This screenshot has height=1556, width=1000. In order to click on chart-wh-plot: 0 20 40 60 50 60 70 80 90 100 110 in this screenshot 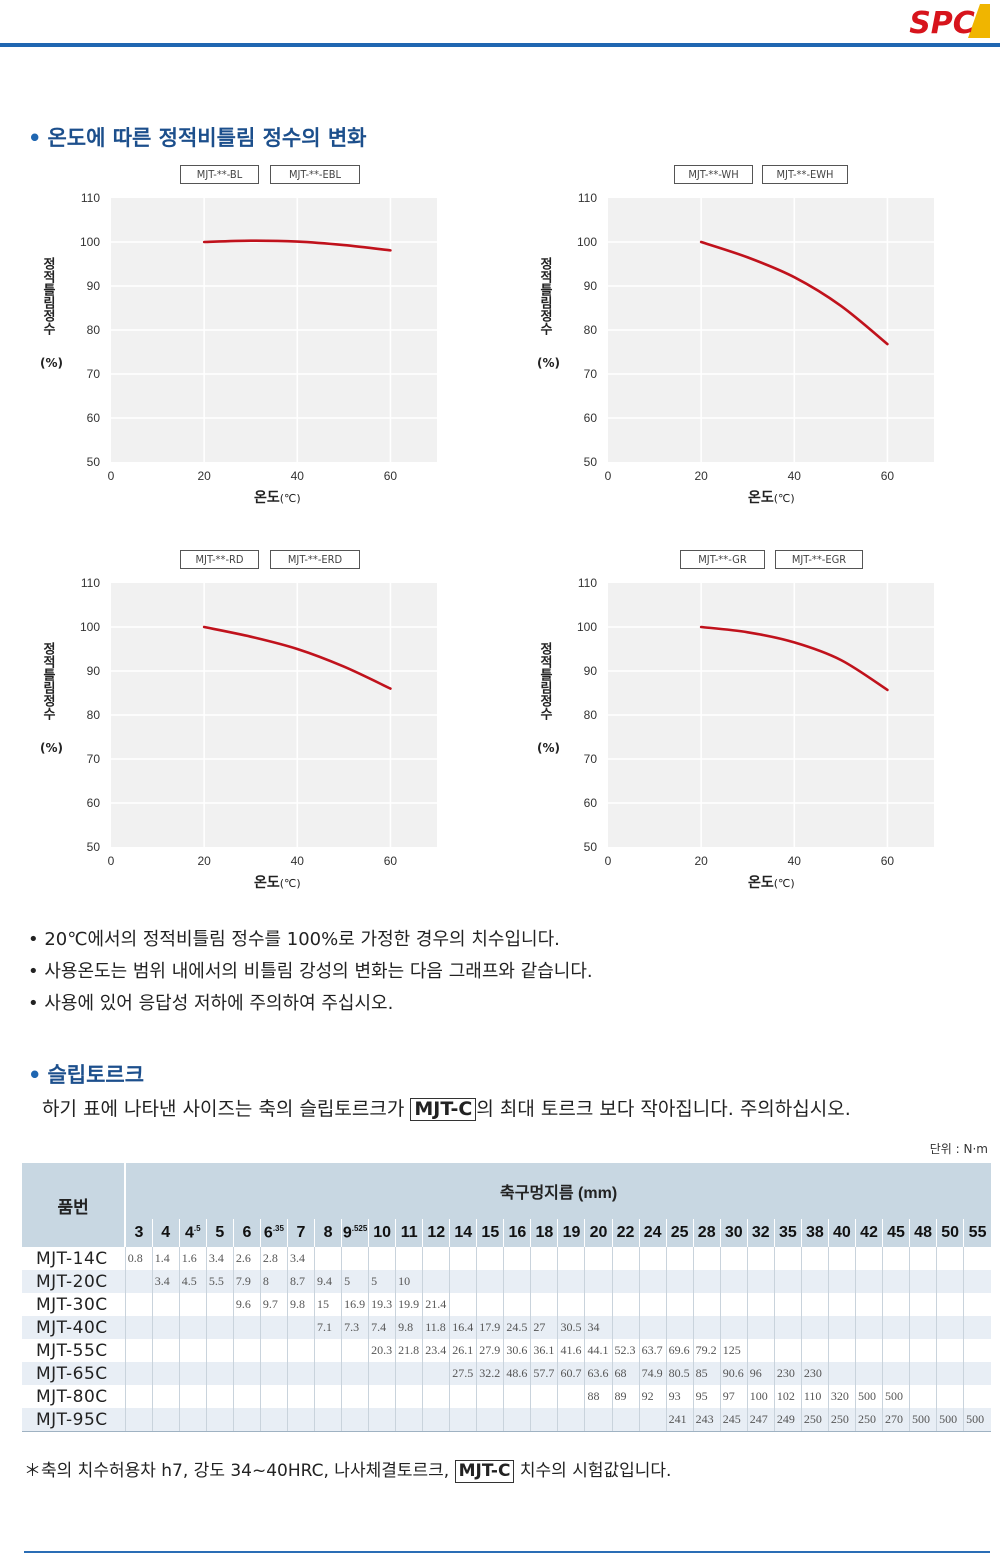, I will do `click(755, 337)`.